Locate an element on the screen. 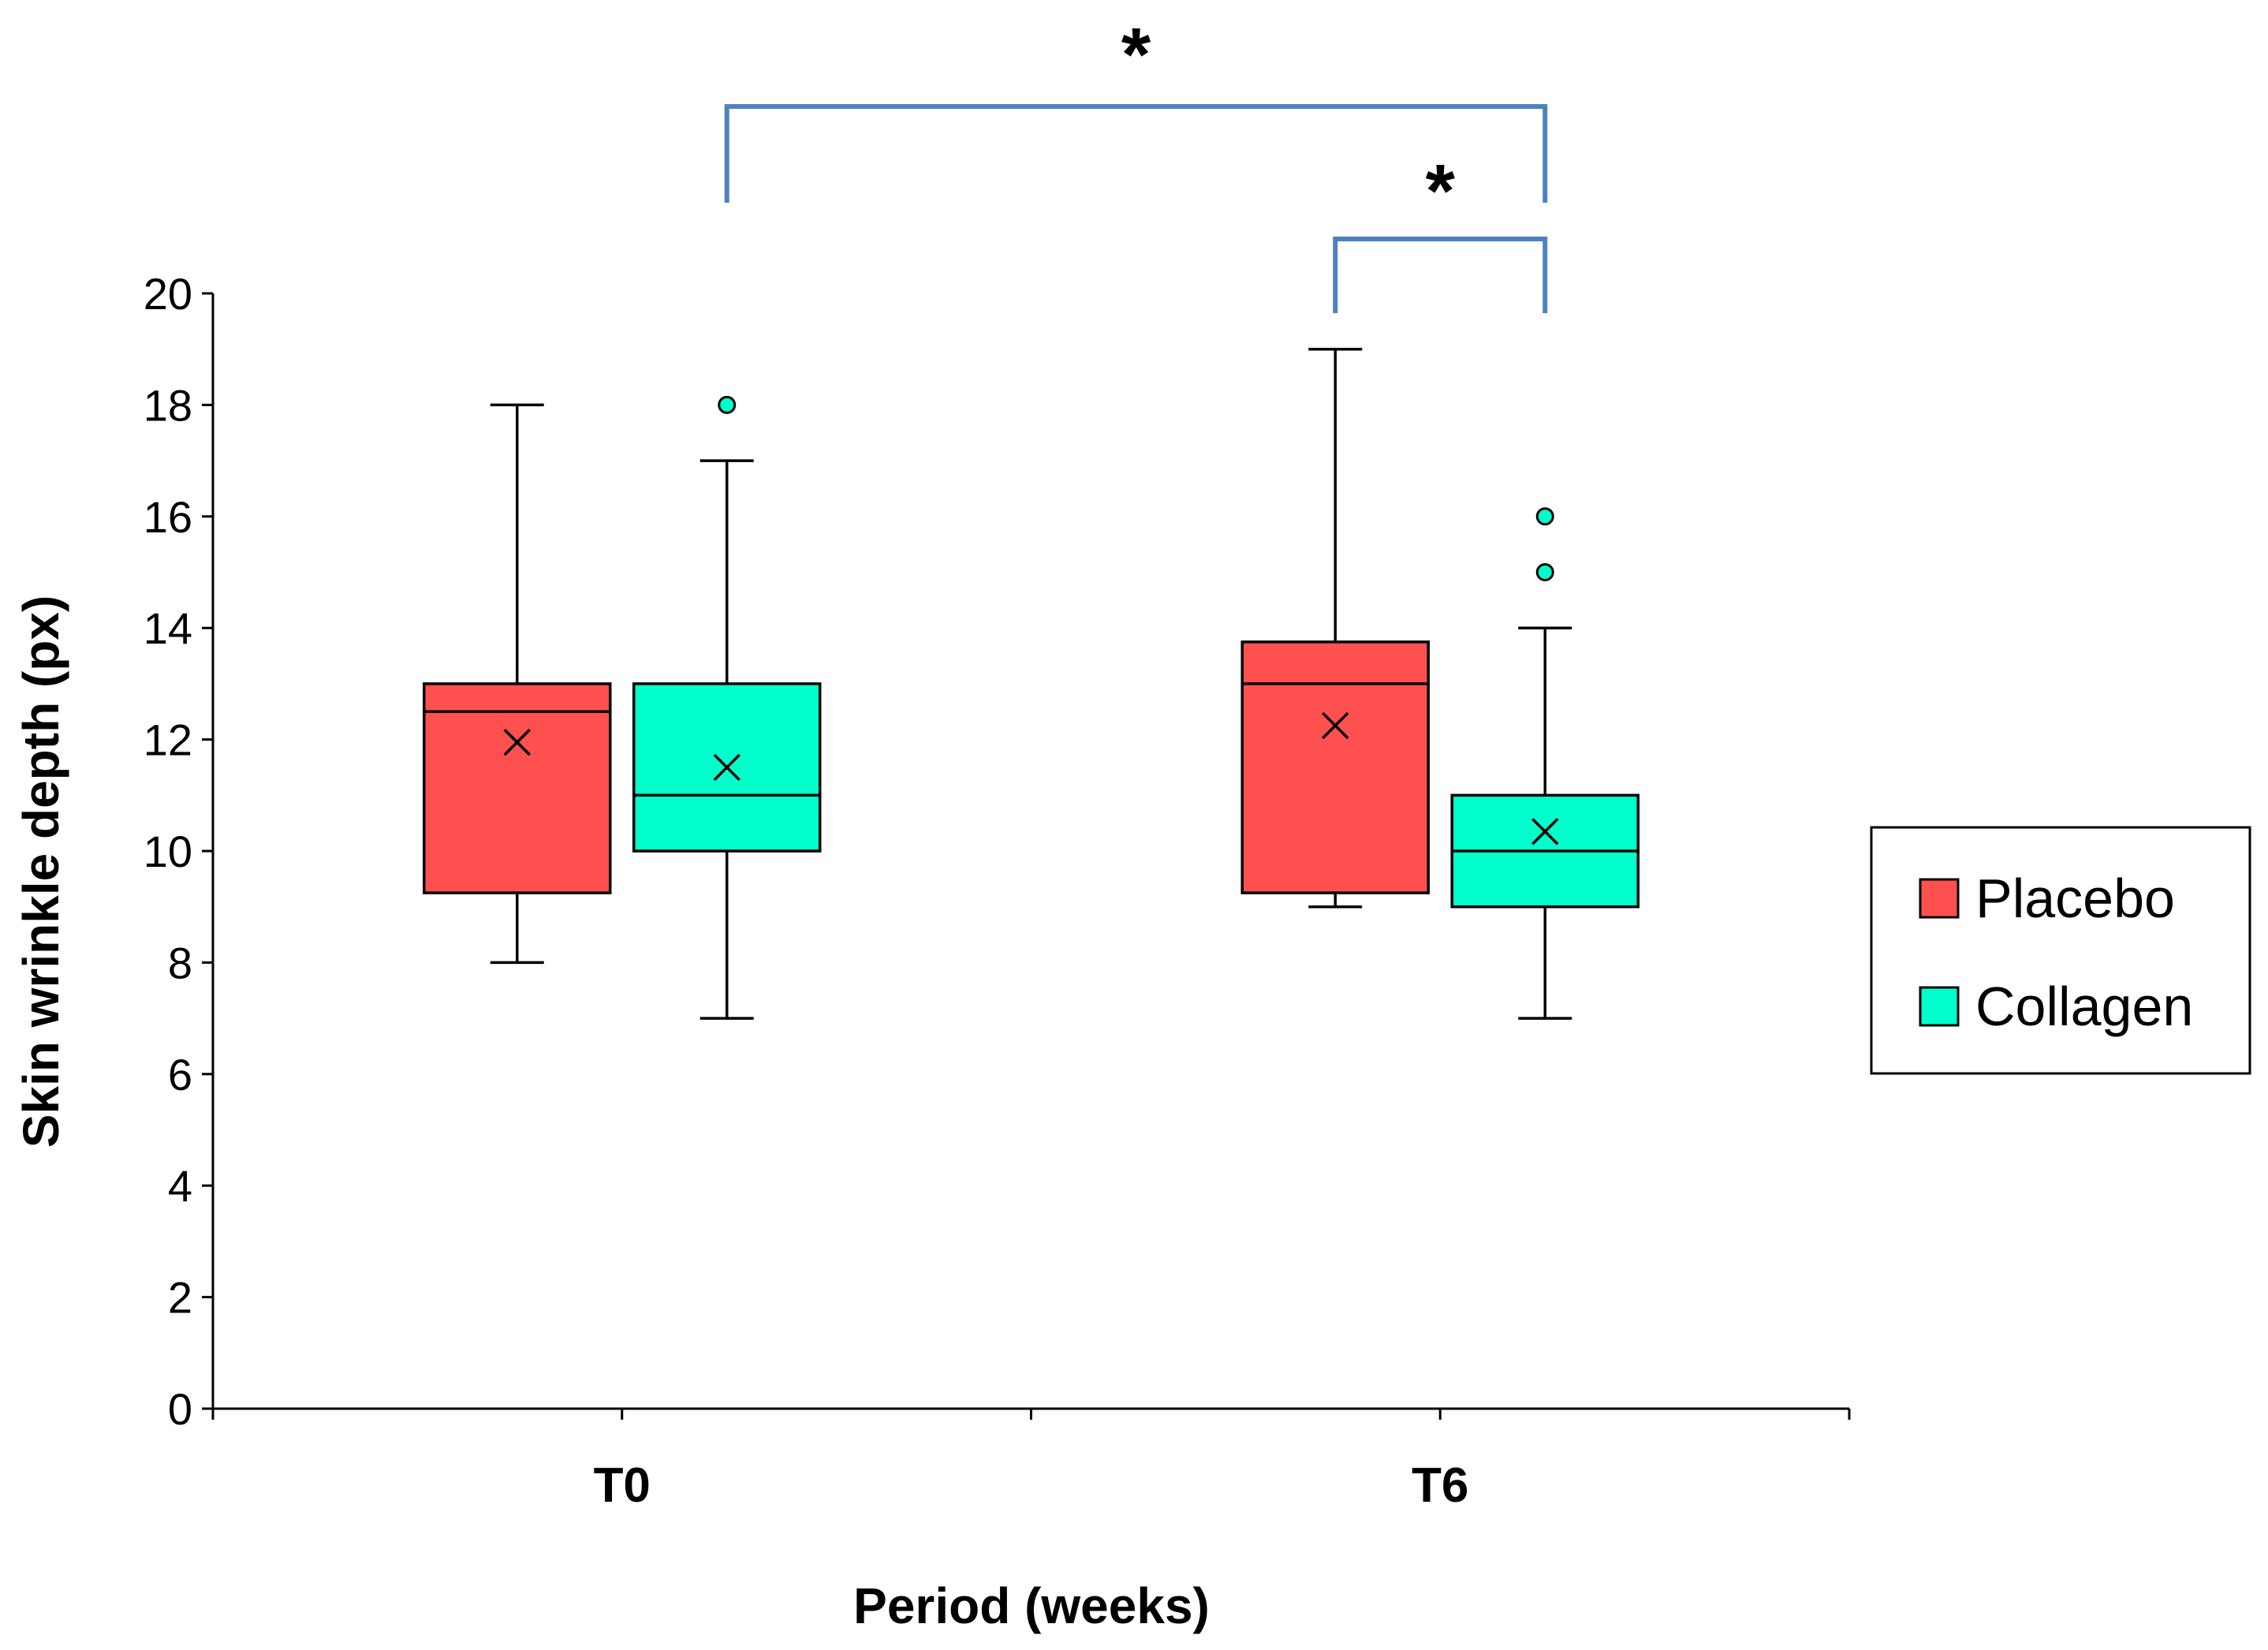 The image size is (2268, 1650). x-category-label: T6 is located at coordinates (1440, 1485).